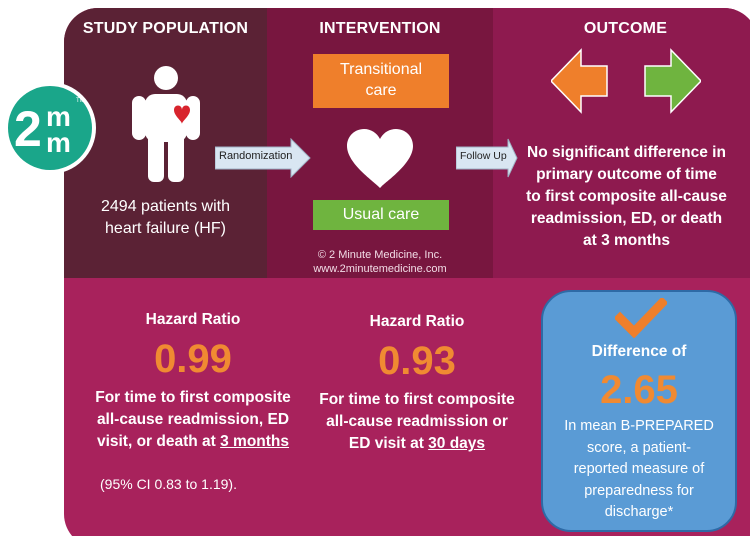 The width and height of the screenshot is (750, 536). Describe the element at coordinates (626, 240) in the screenshot. I see `outcome-line-5: at 3 months` at that location.